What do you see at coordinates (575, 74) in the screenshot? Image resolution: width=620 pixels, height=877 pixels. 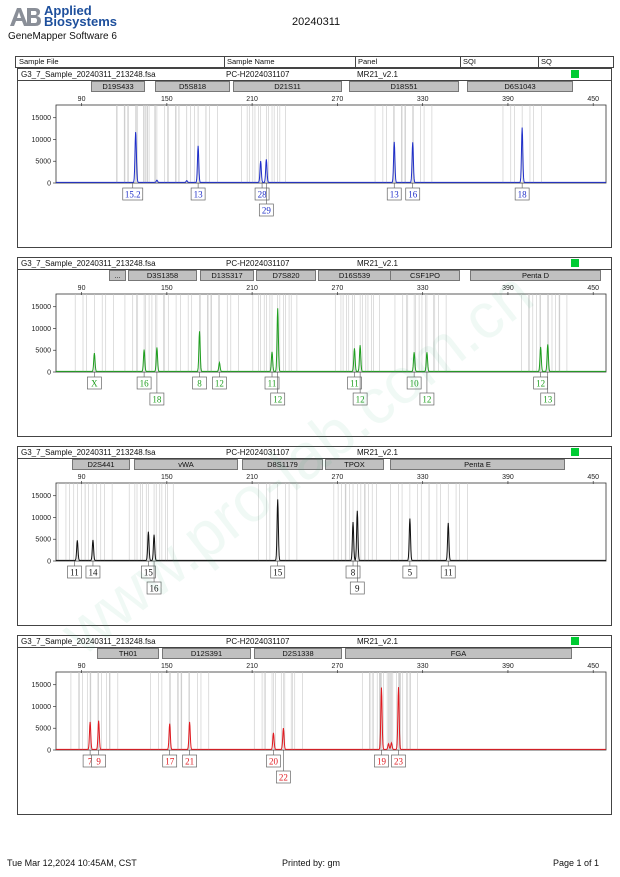 I see `sizing-quality-indicator` at bounding box center [575, 74].